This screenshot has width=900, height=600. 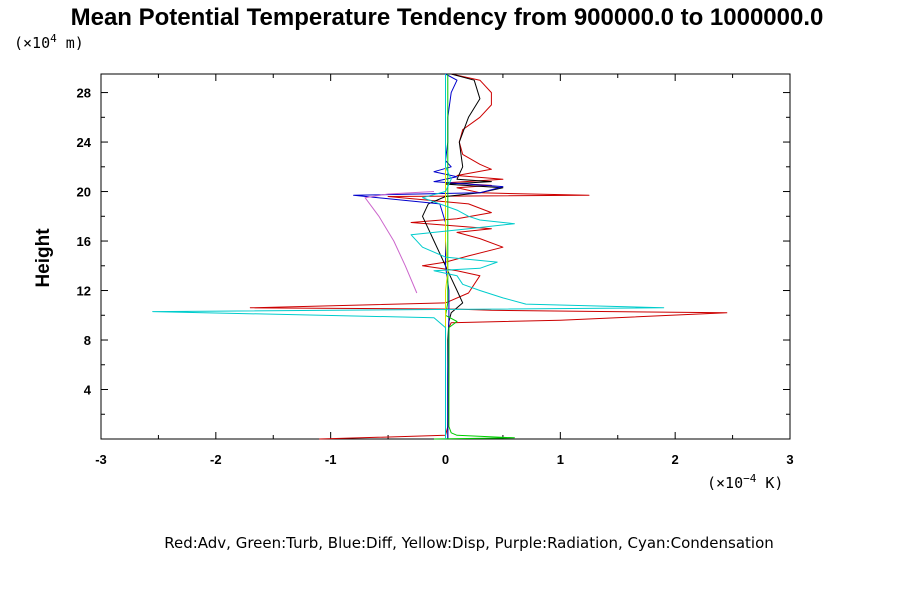 I want to click on y-axis-label: Height, so click(x=43, y=258).